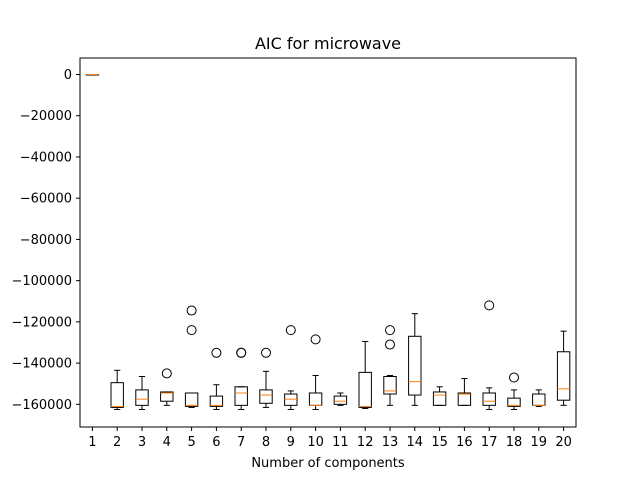  Describe the element at coordinates (241, 442) in the screenshot. I see `x-tick-label: 7` at that location.